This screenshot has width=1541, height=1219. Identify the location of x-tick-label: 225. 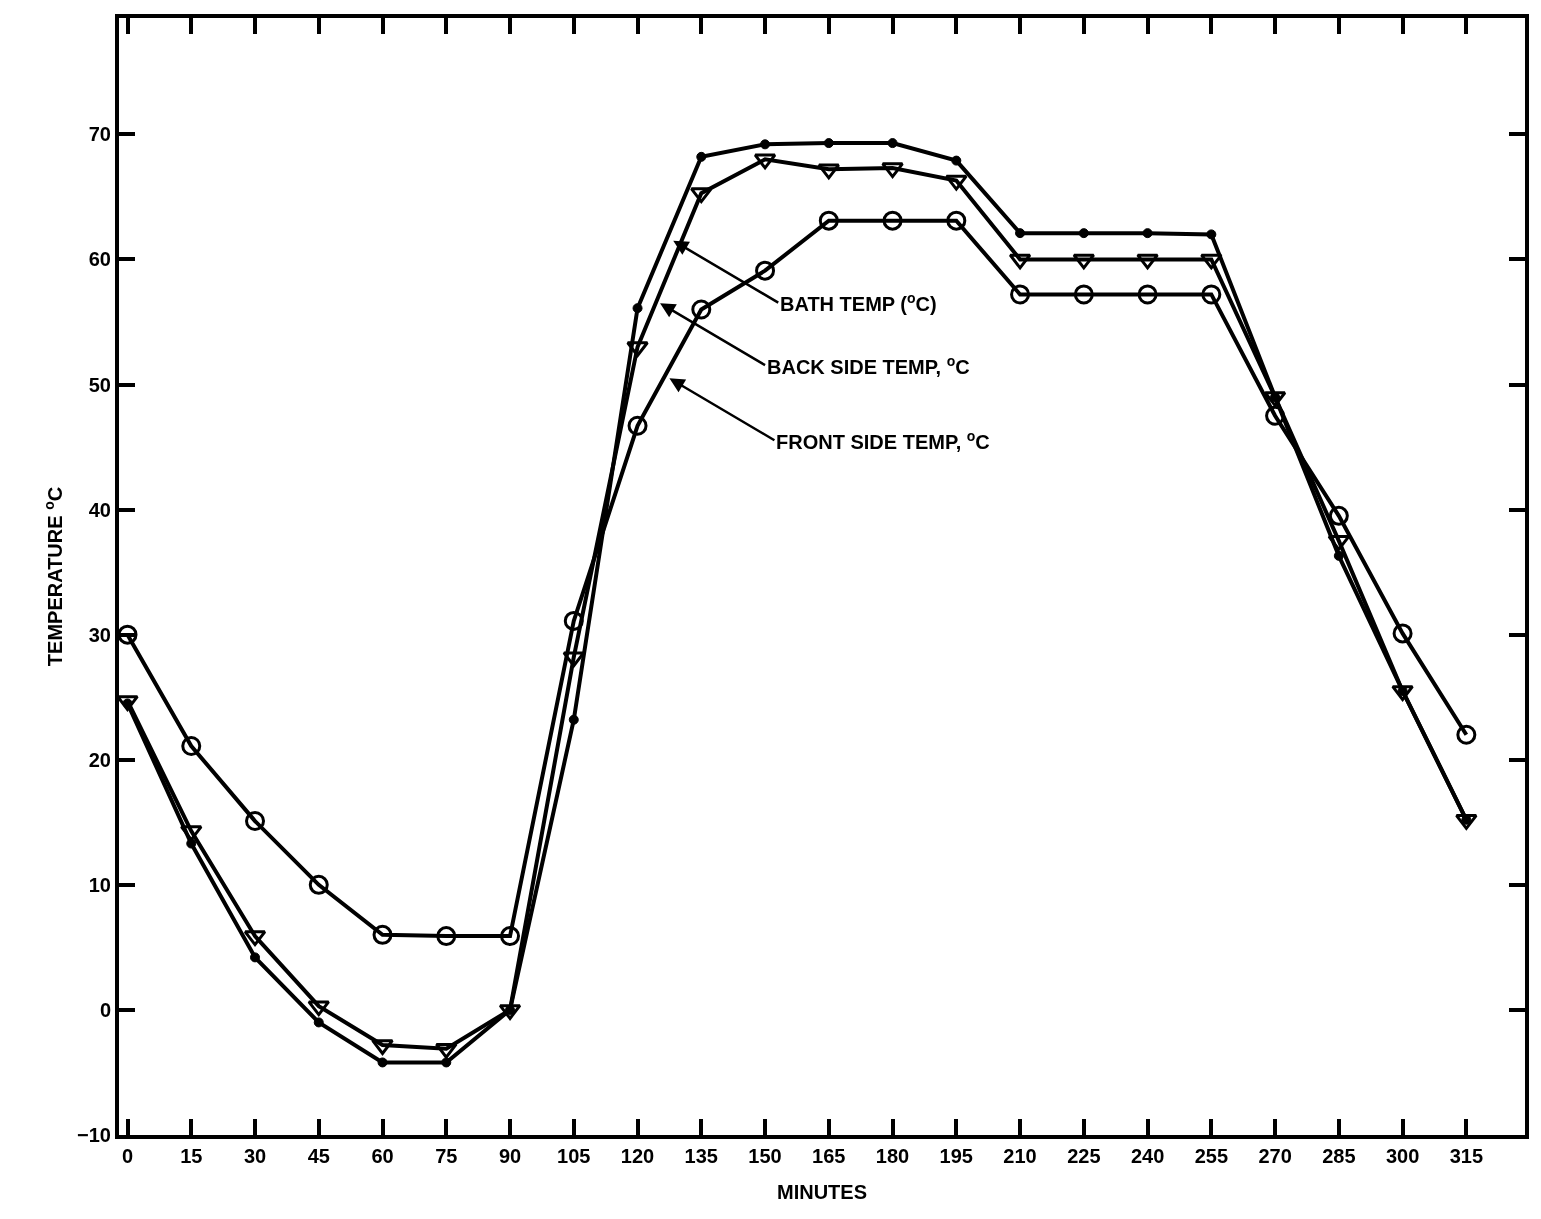
(1084, 1156).